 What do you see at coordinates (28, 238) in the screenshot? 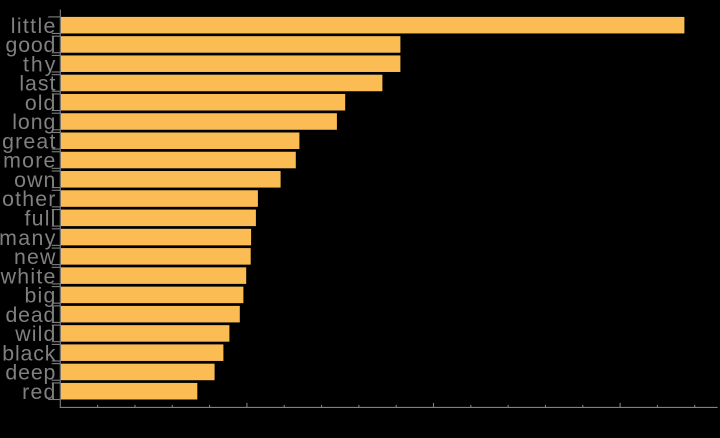
I see `svg-text: many` at bounding box center [28, 238].